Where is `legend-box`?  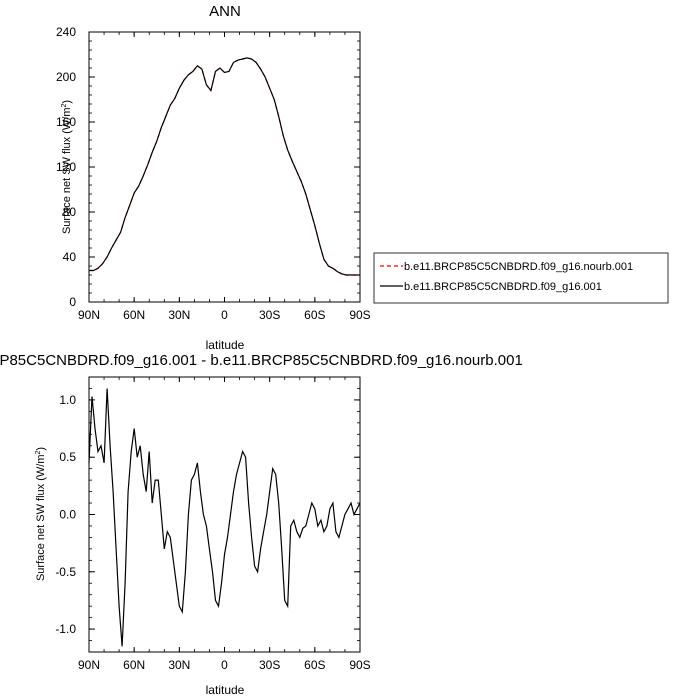
legend-box is located at coordinates (521, 278).